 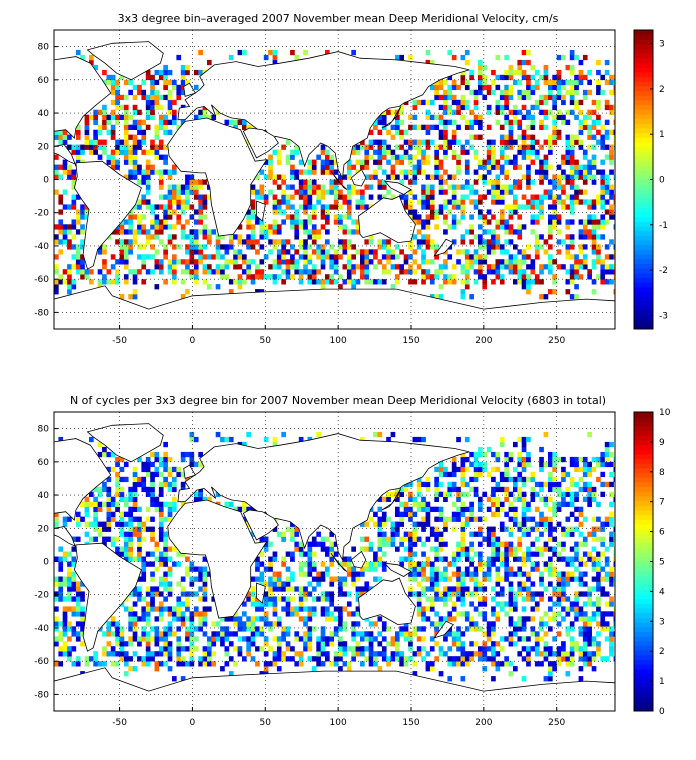 I want to click on y-tick-label: 60, so click(x=44, y=81).